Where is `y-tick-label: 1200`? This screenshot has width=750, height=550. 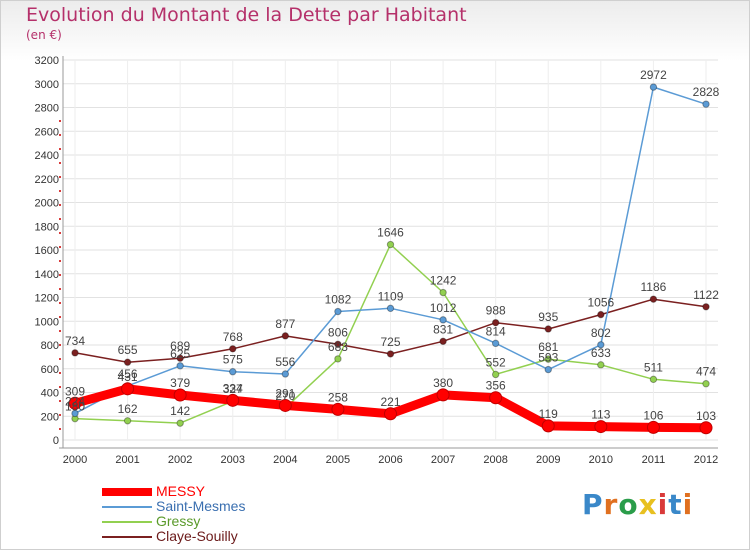
y-tick-label: 1200 is located at coordinates (47, 299).